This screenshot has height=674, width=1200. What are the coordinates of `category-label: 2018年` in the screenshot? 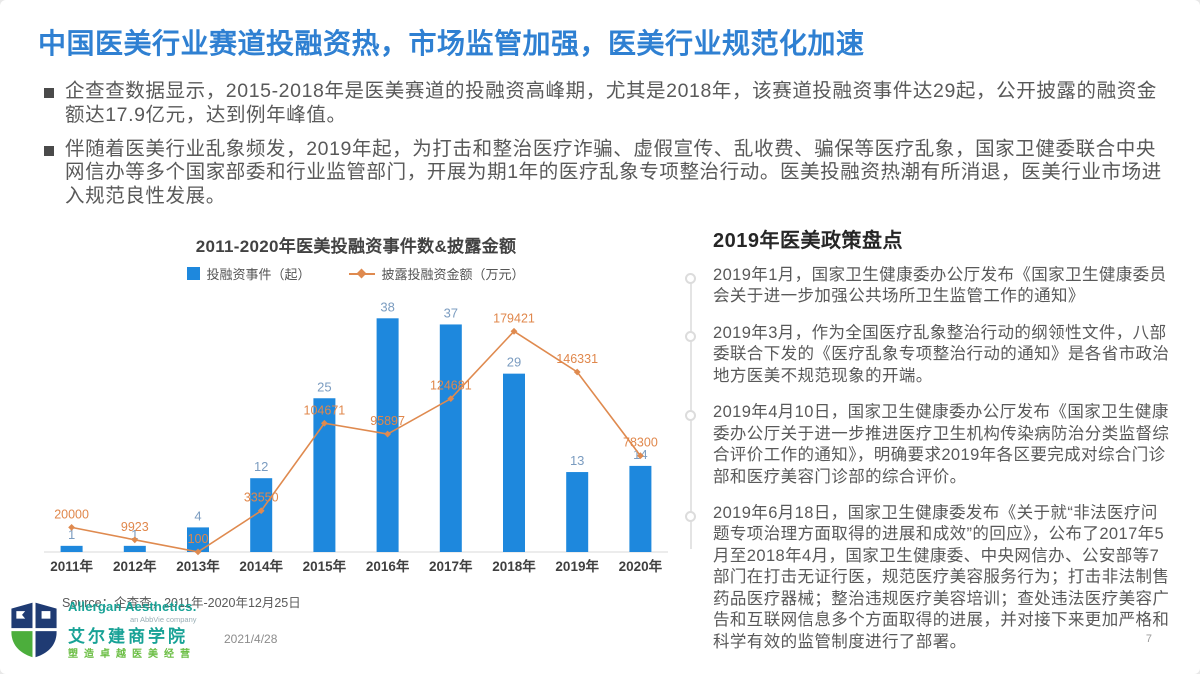 It's located at (514, 566).